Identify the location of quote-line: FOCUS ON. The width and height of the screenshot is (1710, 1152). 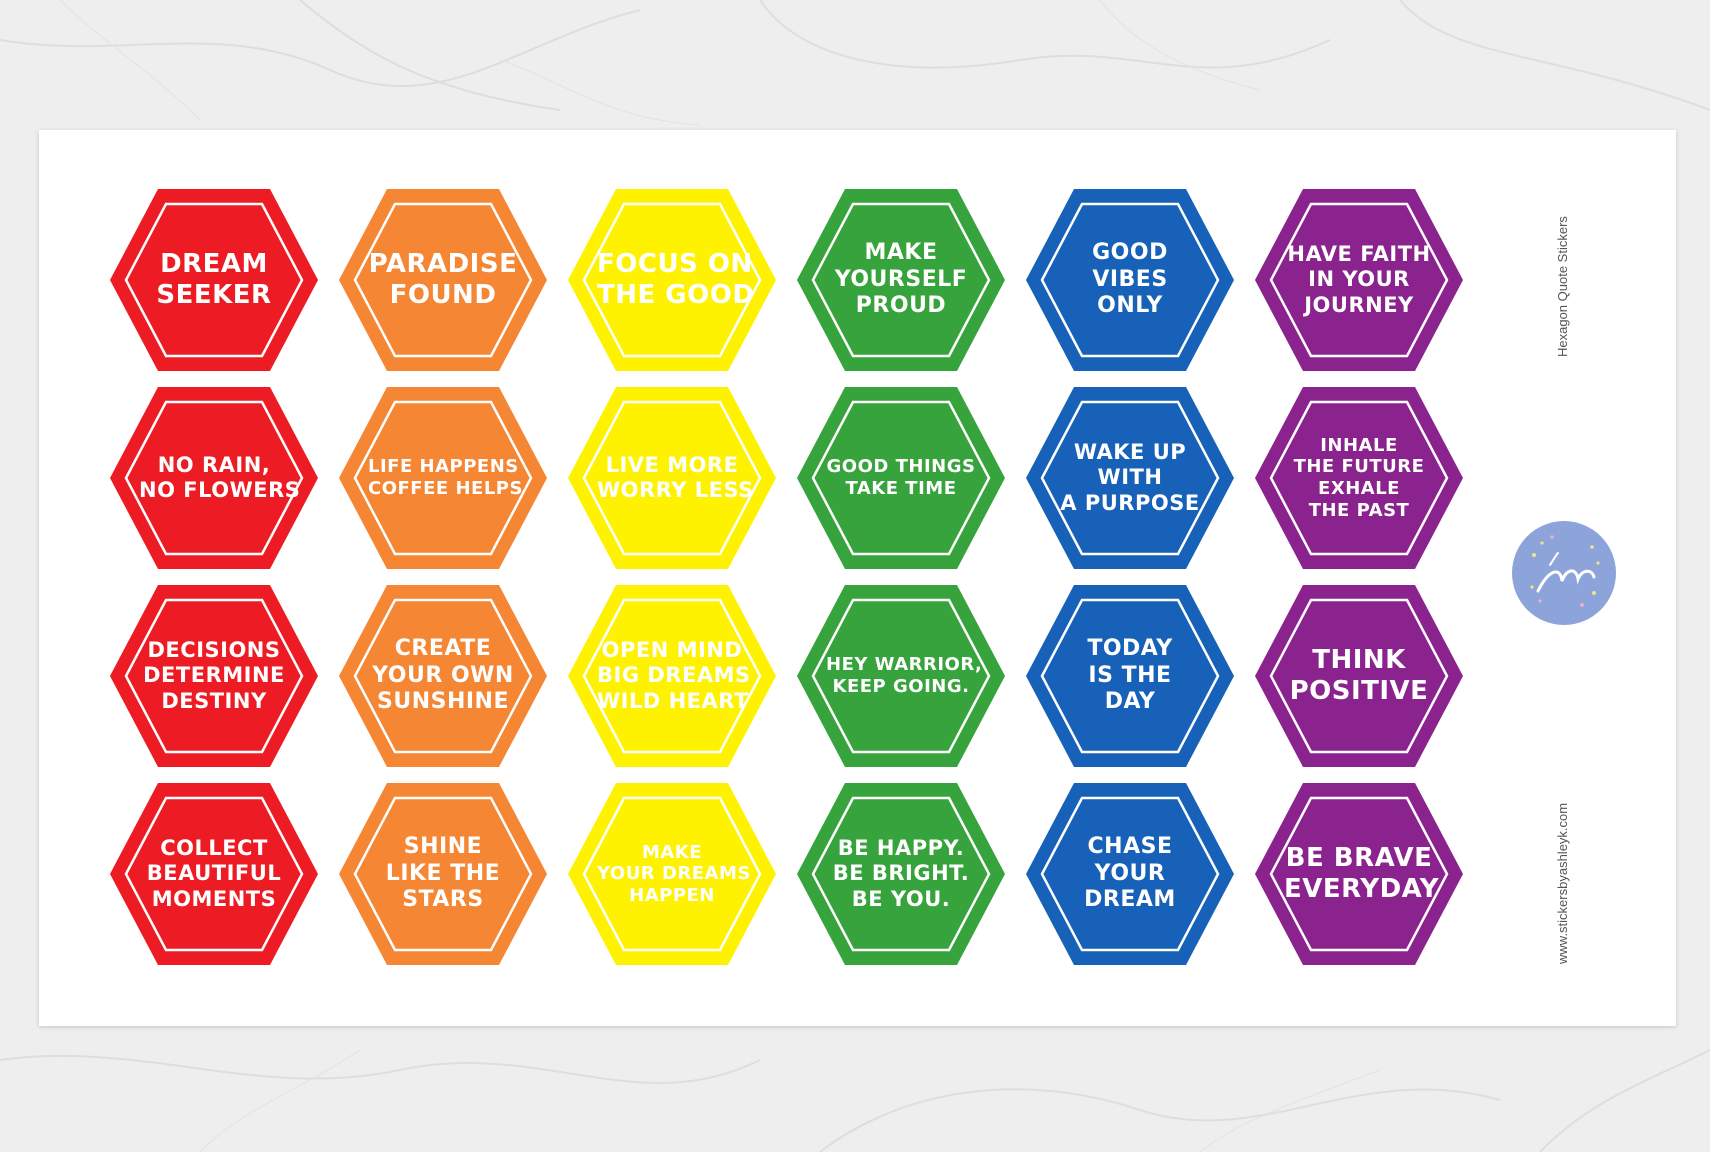
(675, 263).